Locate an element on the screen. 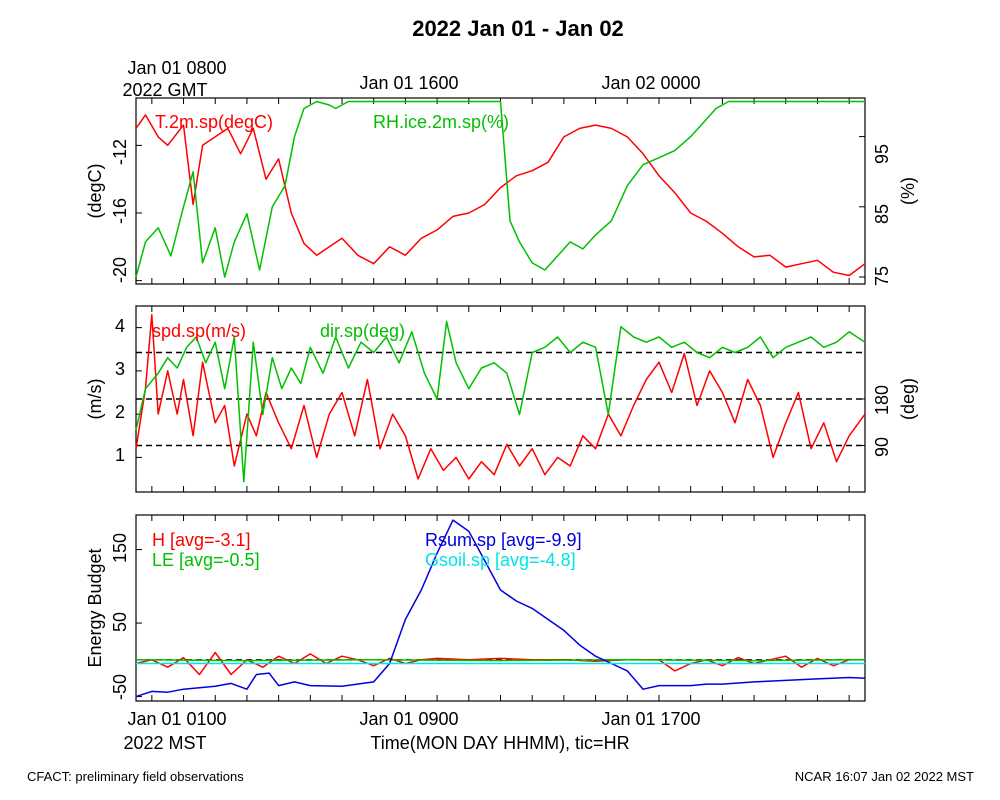 The image size is (1000, 800). panel-3-ytick-left: 50 is located at coordinates (120, 622).